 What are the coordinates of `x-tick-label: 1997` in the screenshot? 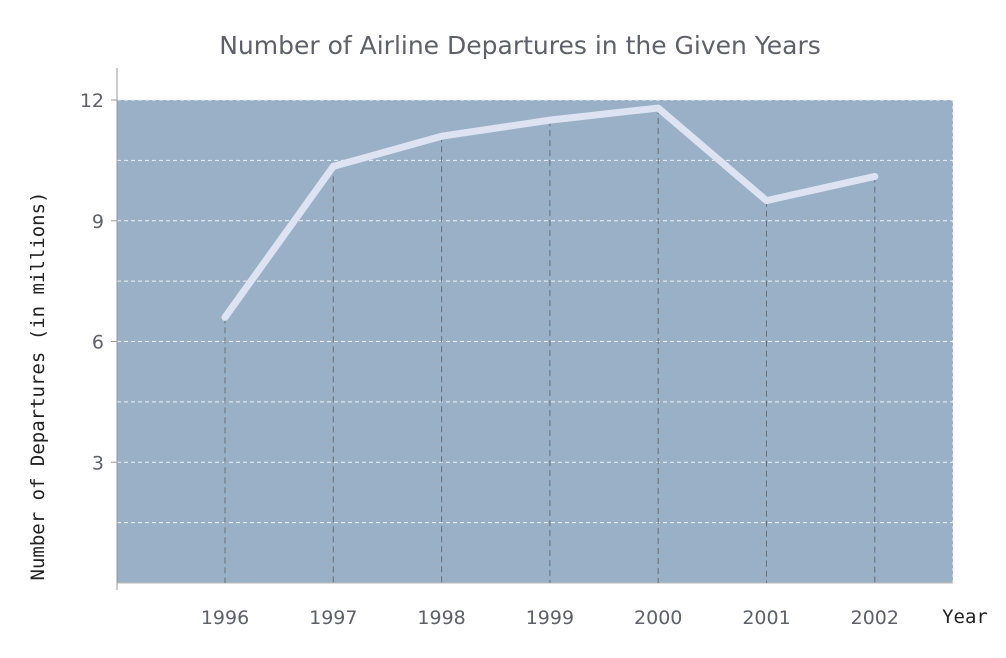 It's located at (333, 618).